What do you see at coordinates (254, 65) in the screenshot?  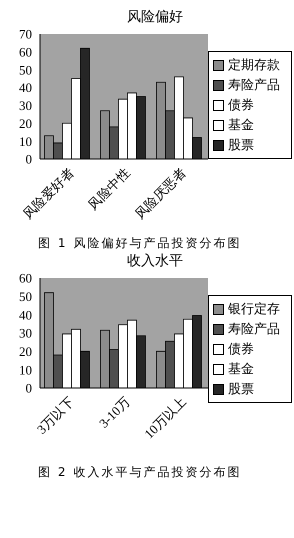 I see `legend-label: 定期存款` at bounding box center [254, 65].